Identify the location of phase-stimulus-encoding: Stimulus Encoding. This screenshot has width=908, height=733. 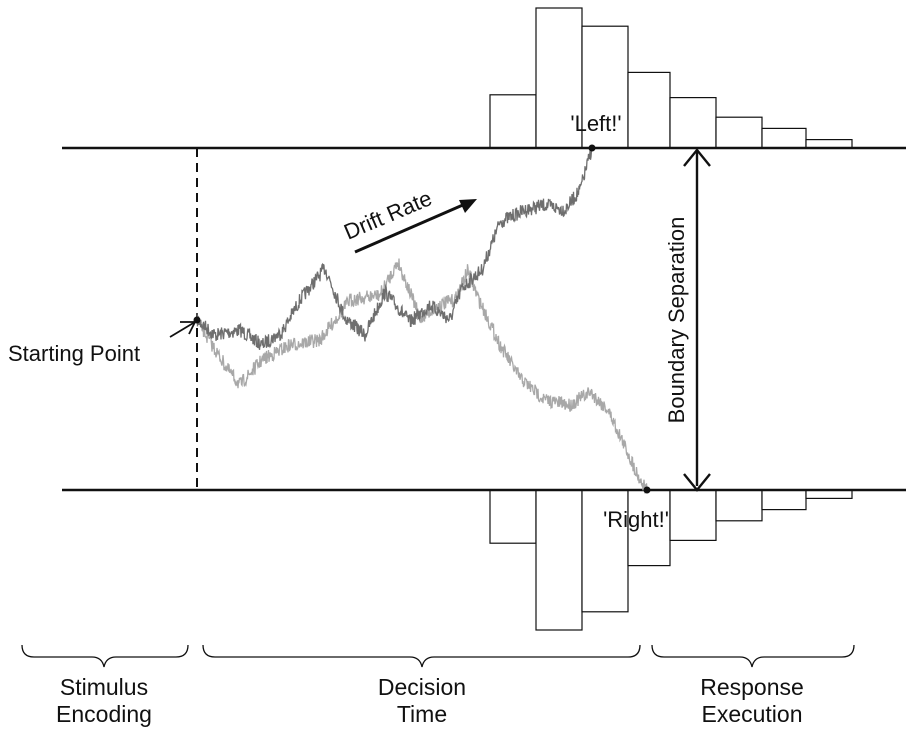
(104, 700).